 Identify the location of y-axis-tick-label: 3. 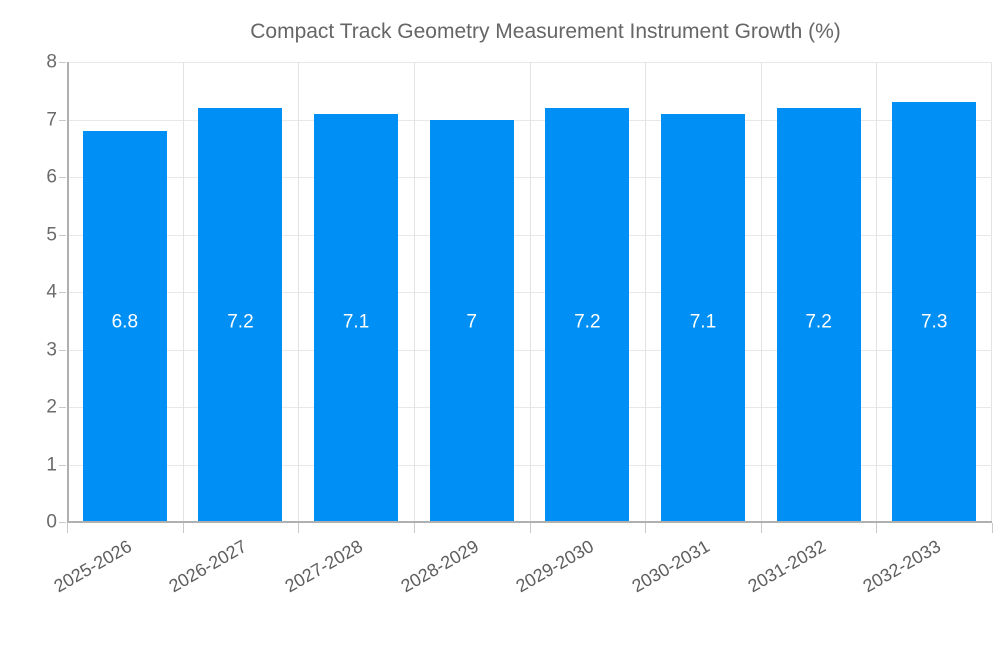
(51, 349).